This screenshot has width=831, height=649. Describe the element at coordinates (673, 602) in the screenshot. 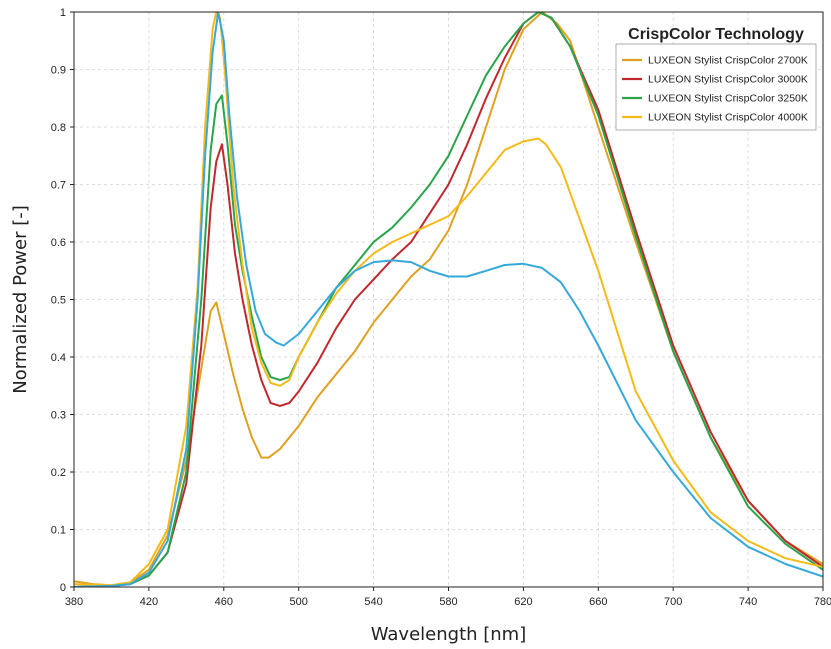

I see `x-tick-label: 700` at that location.